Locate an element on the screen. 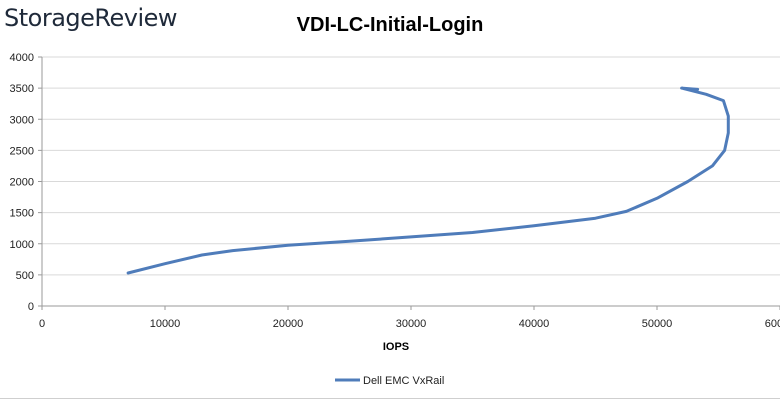 This screenshot has width=780, height=401. x-tick-label: 30000 is located at coordinates (411, 324).